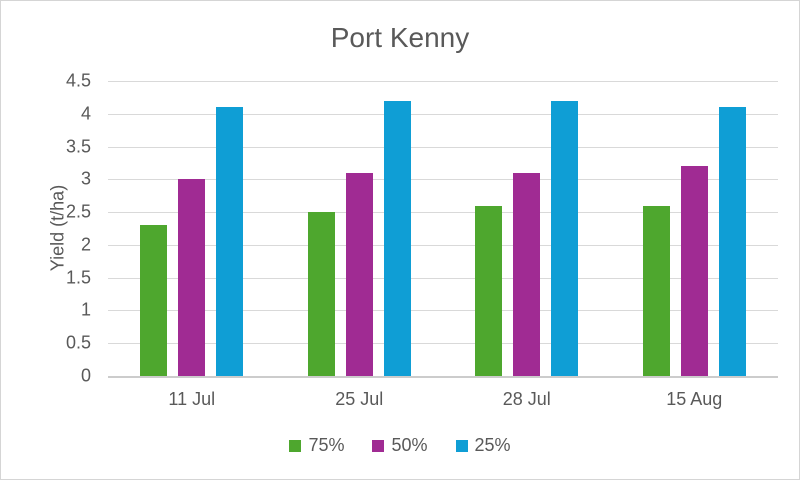  Describe the element at coordinates (694, 399) in the screenshot. I see `x-axis-label-15-aug: 15 Aug` at that location.